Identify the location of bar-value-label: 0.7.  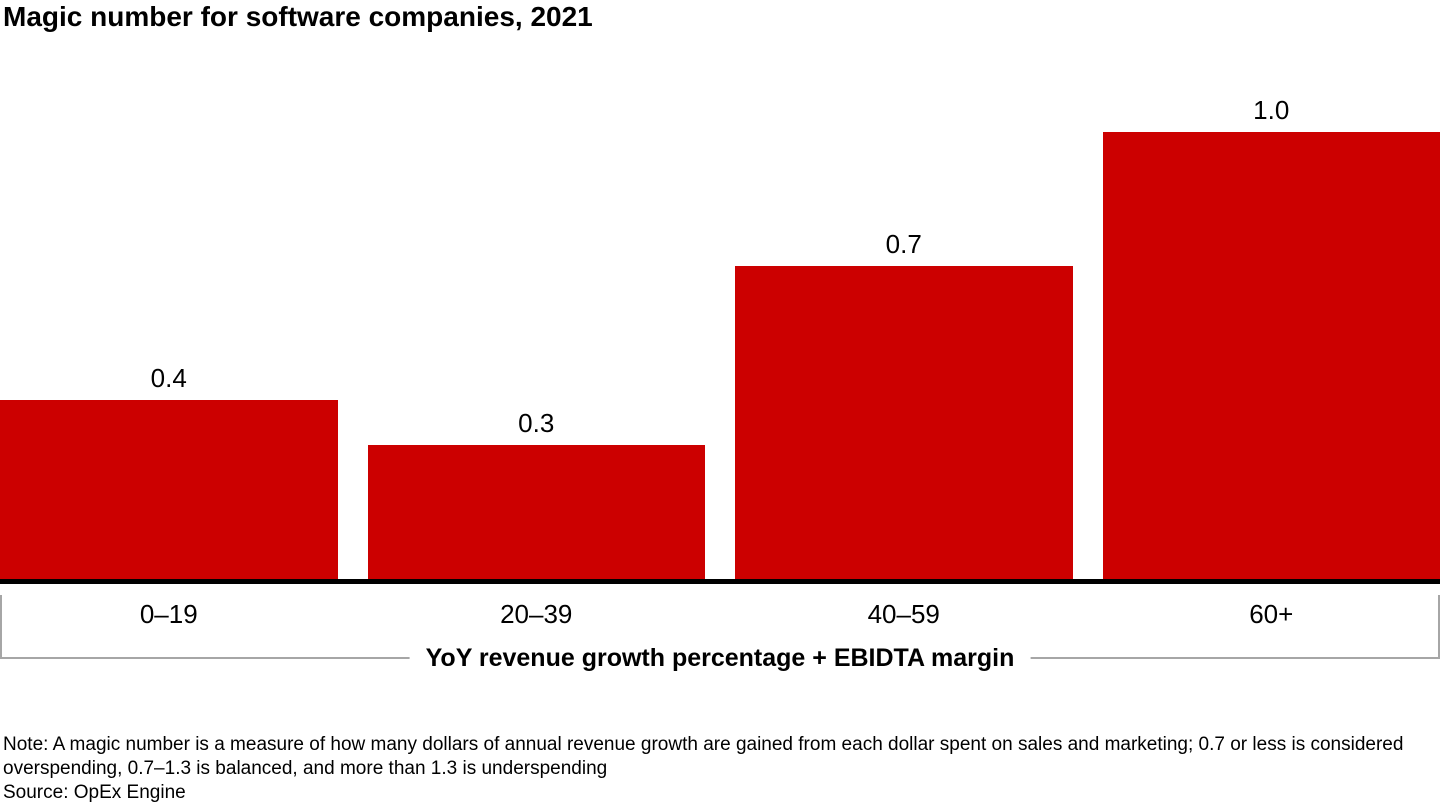
(903, 244).